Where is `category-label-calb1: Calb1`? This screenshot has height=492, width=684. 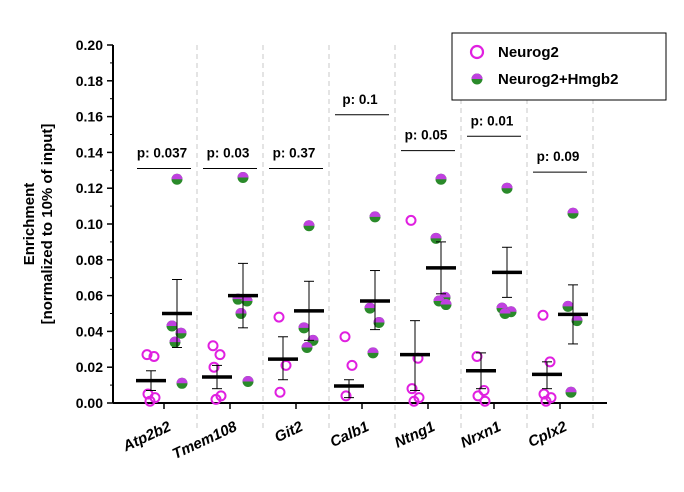 category-label-calb1: Calb1 is located at coordinates (349, 434).